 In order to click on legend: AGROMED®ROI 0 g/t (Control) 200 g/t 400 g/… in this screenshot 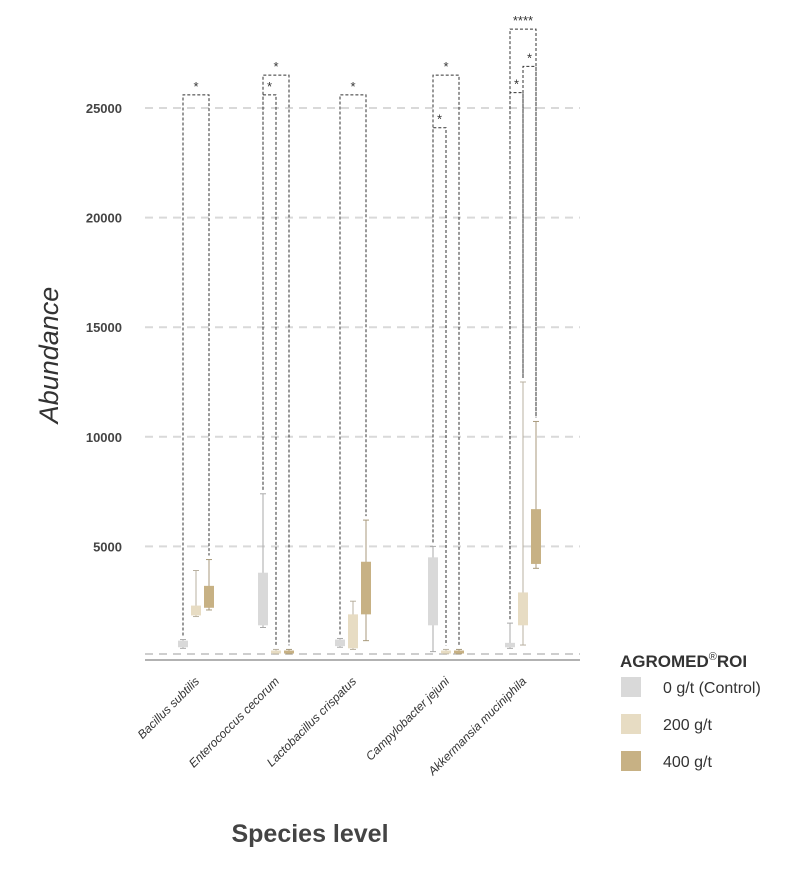, I will do `click(690, 711)`.